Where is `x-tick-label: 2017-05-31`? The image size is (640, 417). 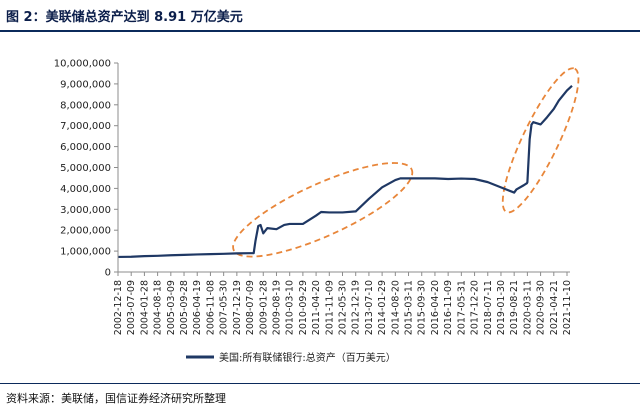
x-tick-label: 2017-05-31 is located at coordinates (461, 307).